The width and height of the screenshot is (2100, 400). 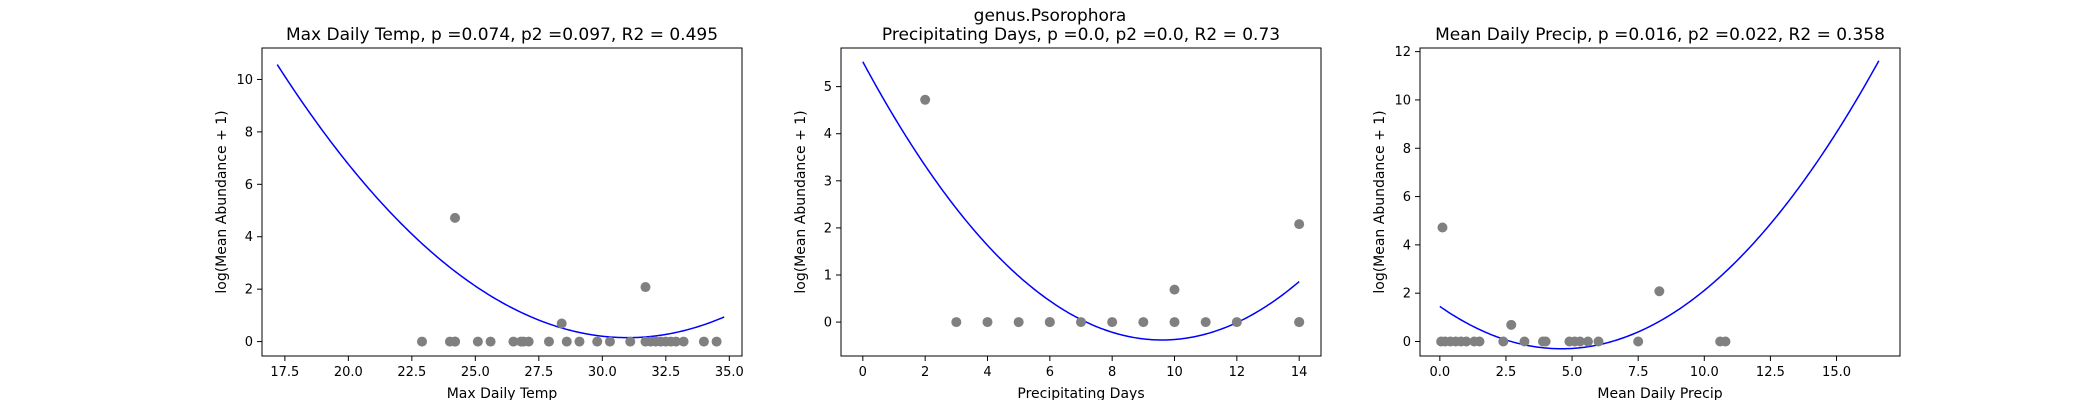 I want to click on fit-curve, so click(x=500, y=201).